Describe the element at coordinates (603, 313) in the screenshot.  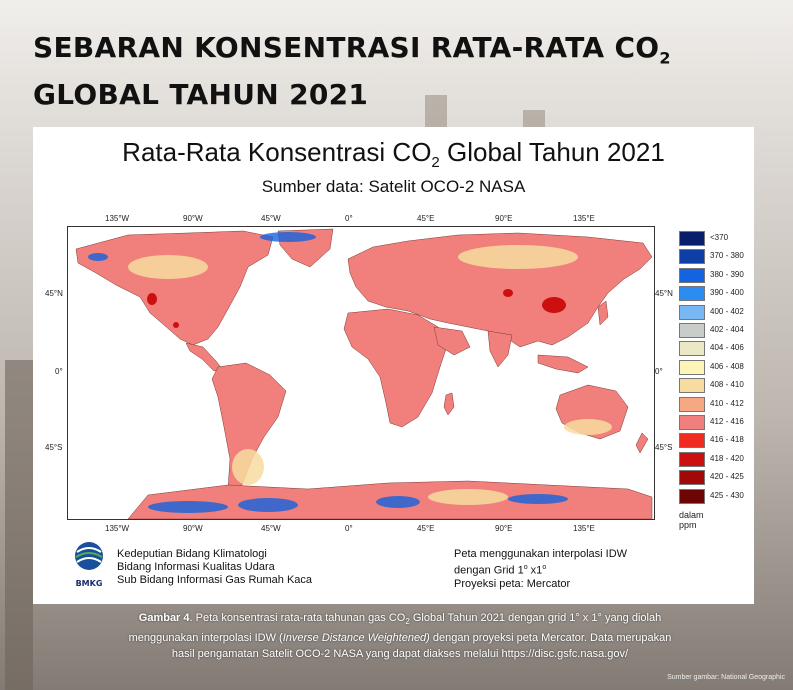
I see `land-japan` at that location.